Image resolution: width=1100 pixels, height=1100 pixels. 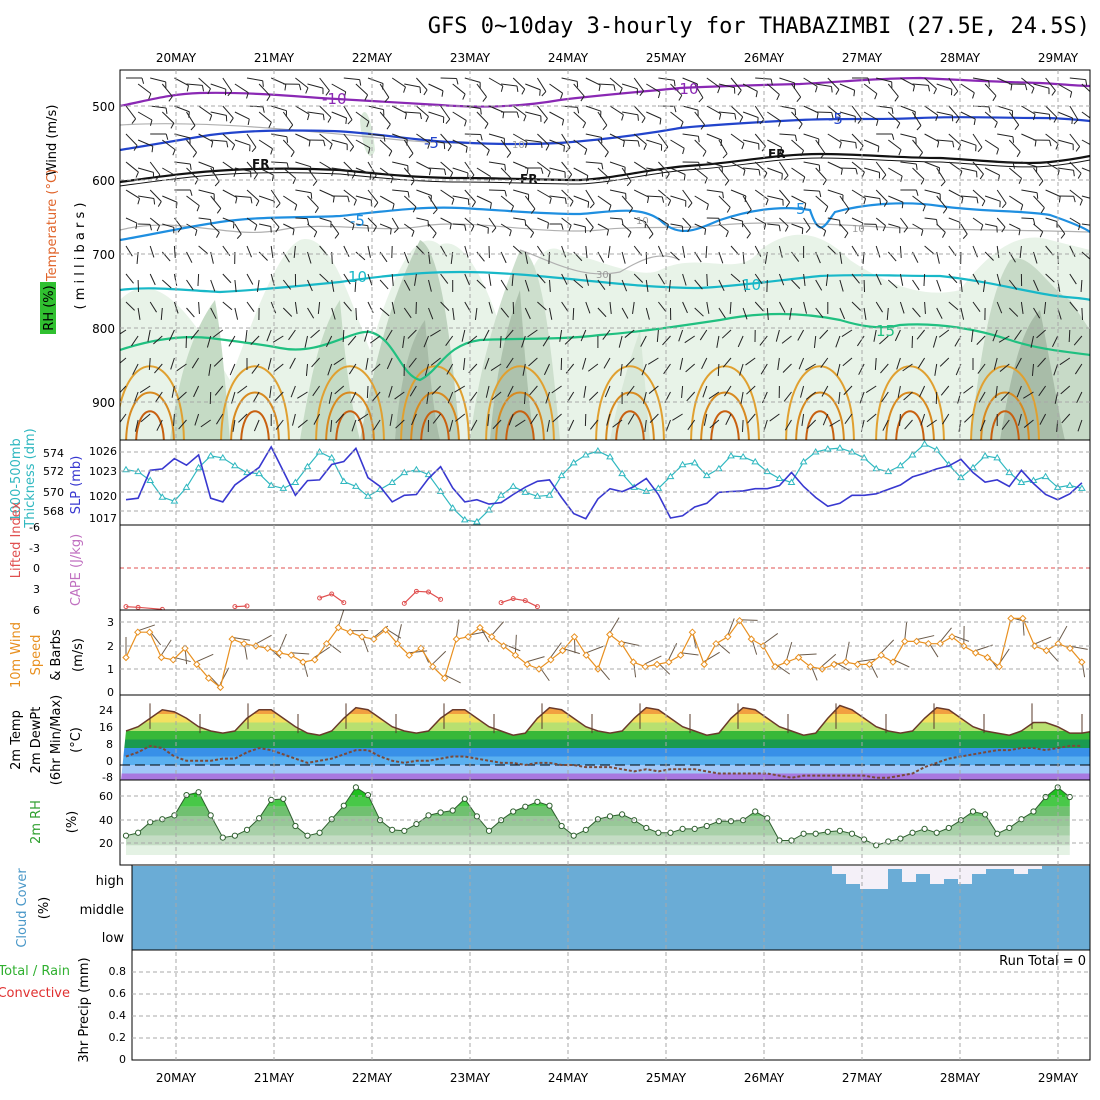 I want to click on contour-label: FR, so click(x=776, y=154).